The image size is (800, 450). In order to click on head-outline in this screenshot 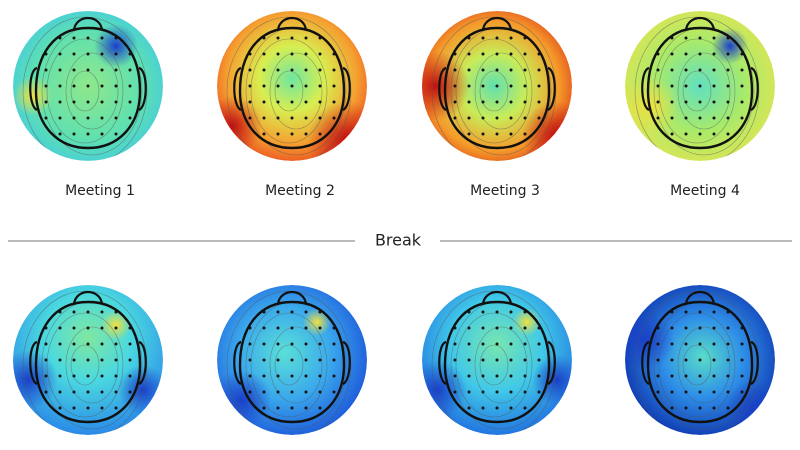, I will do `click(292, 88)`.